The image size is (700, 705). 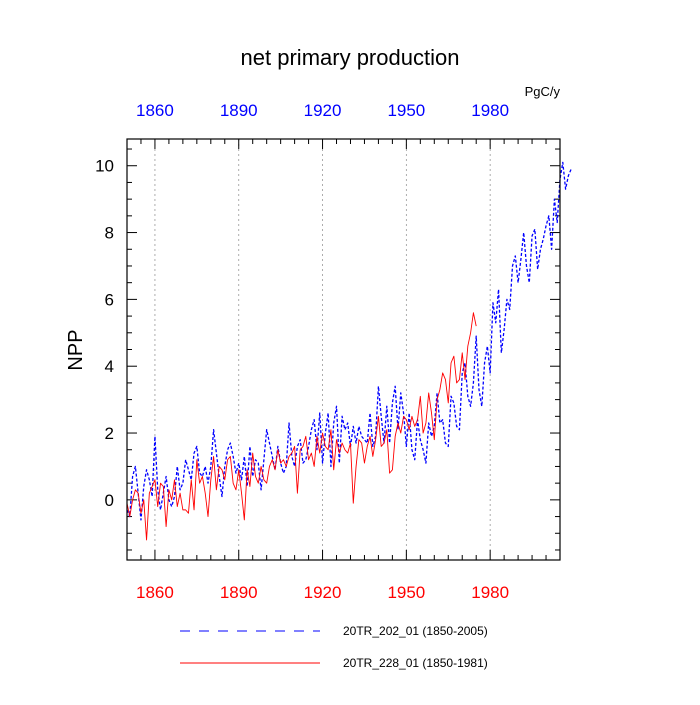 What do you see at coordinates (323, 110) in the screenshot?
I see `x-tick-label-top: 1920` at bounding box center [323, 110].